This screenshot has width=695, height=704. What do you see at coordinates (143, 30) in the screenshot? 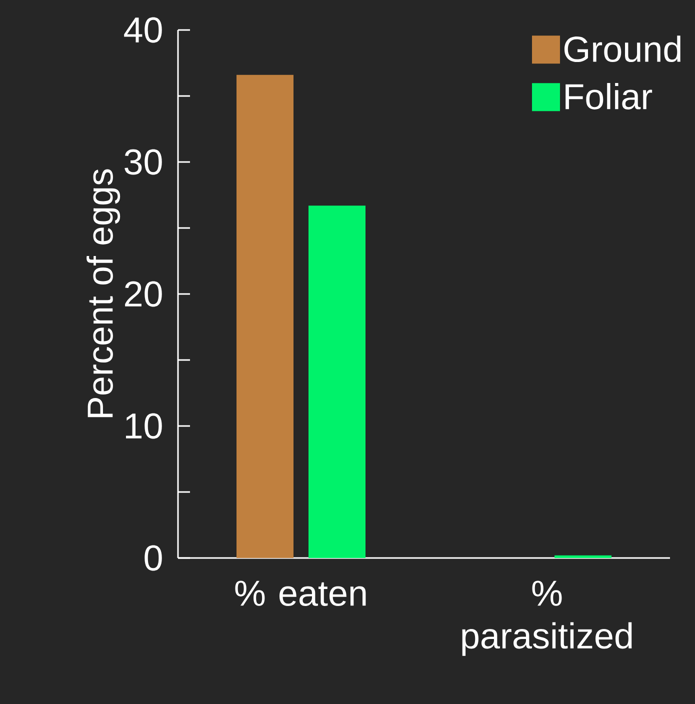
I see `y-tick-label: 40` at bounding box center [143, 30].